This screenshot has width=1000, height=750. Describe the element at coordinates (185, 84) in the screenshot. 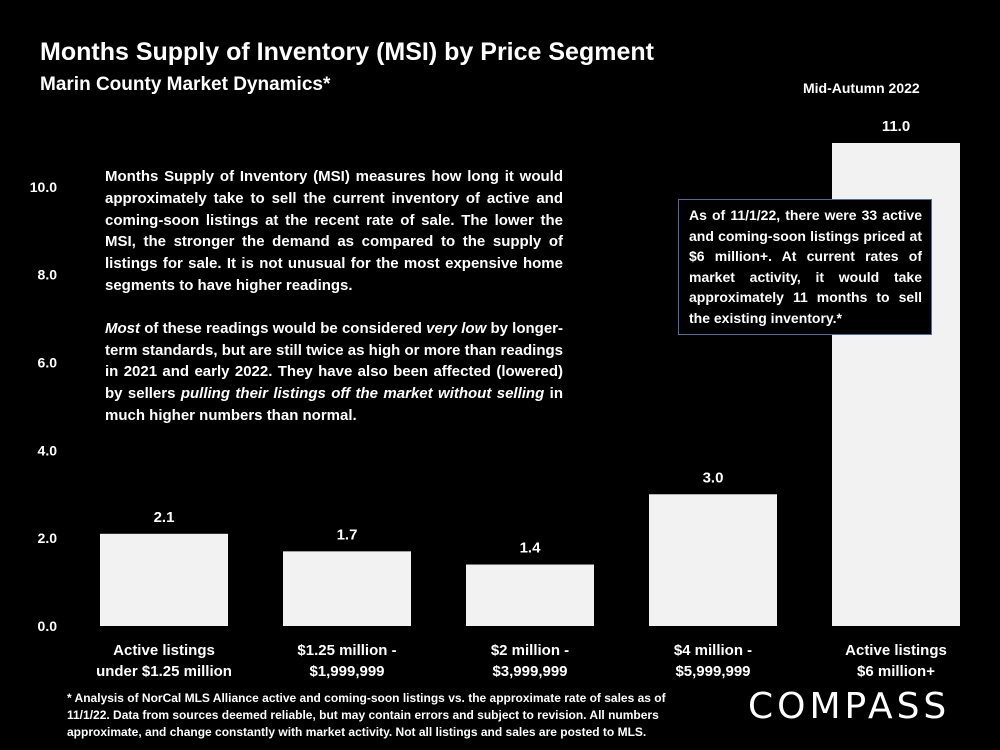

I see `chart-subtitle: Marin County Market Dynamics*` at that location.